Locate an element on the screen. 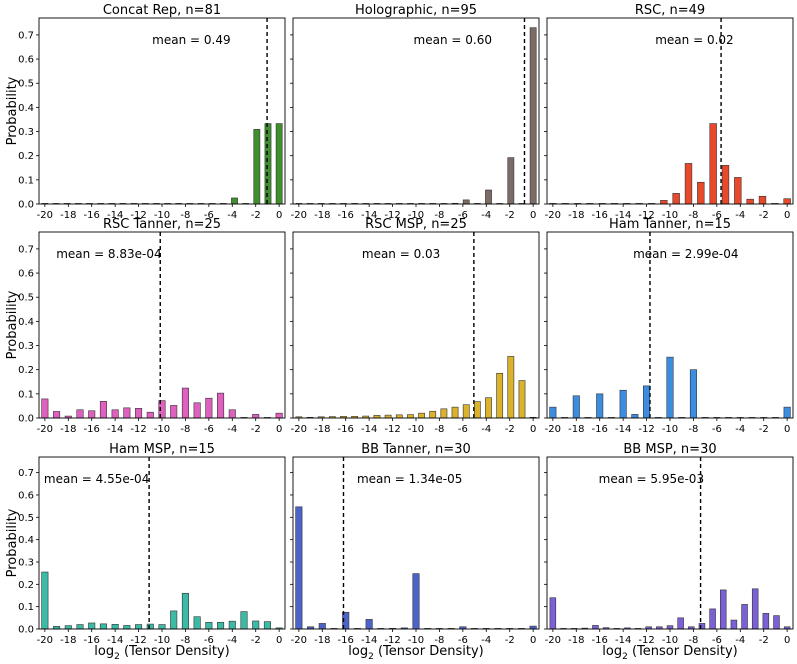 The width and height of the screenshot is (797, 664). mean-label: mean = 1.34e-05 is located at coordinates (409, 479).